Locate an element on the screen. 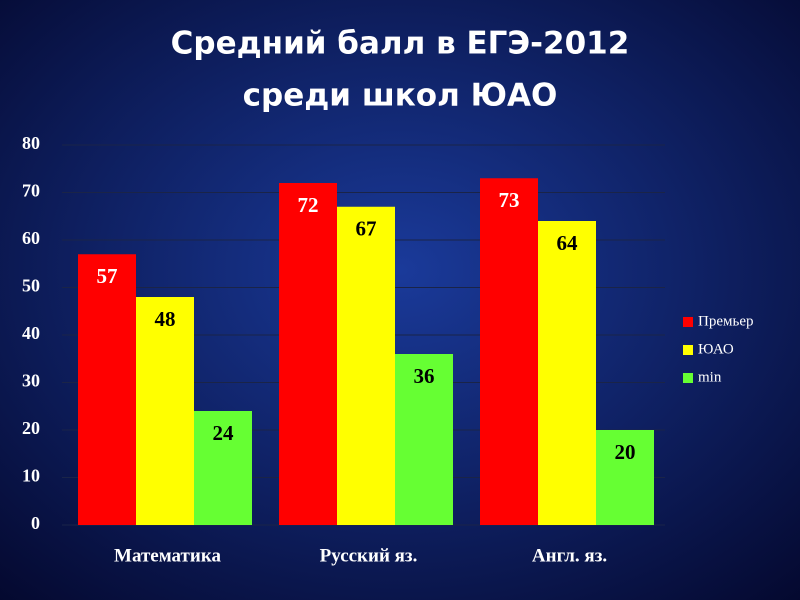 This screenshot has width=800, height=600. data-label: 72 is located at coordinates (308, 205).